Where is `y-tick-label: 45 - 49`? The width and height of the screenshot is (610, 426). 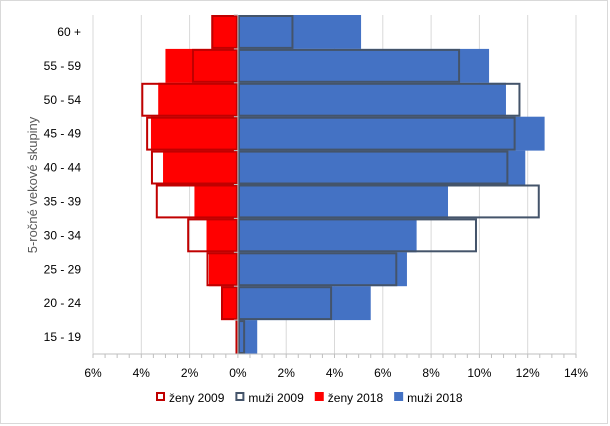 y-tick-label: 45 - 49 is located at coordinates (63, 134).